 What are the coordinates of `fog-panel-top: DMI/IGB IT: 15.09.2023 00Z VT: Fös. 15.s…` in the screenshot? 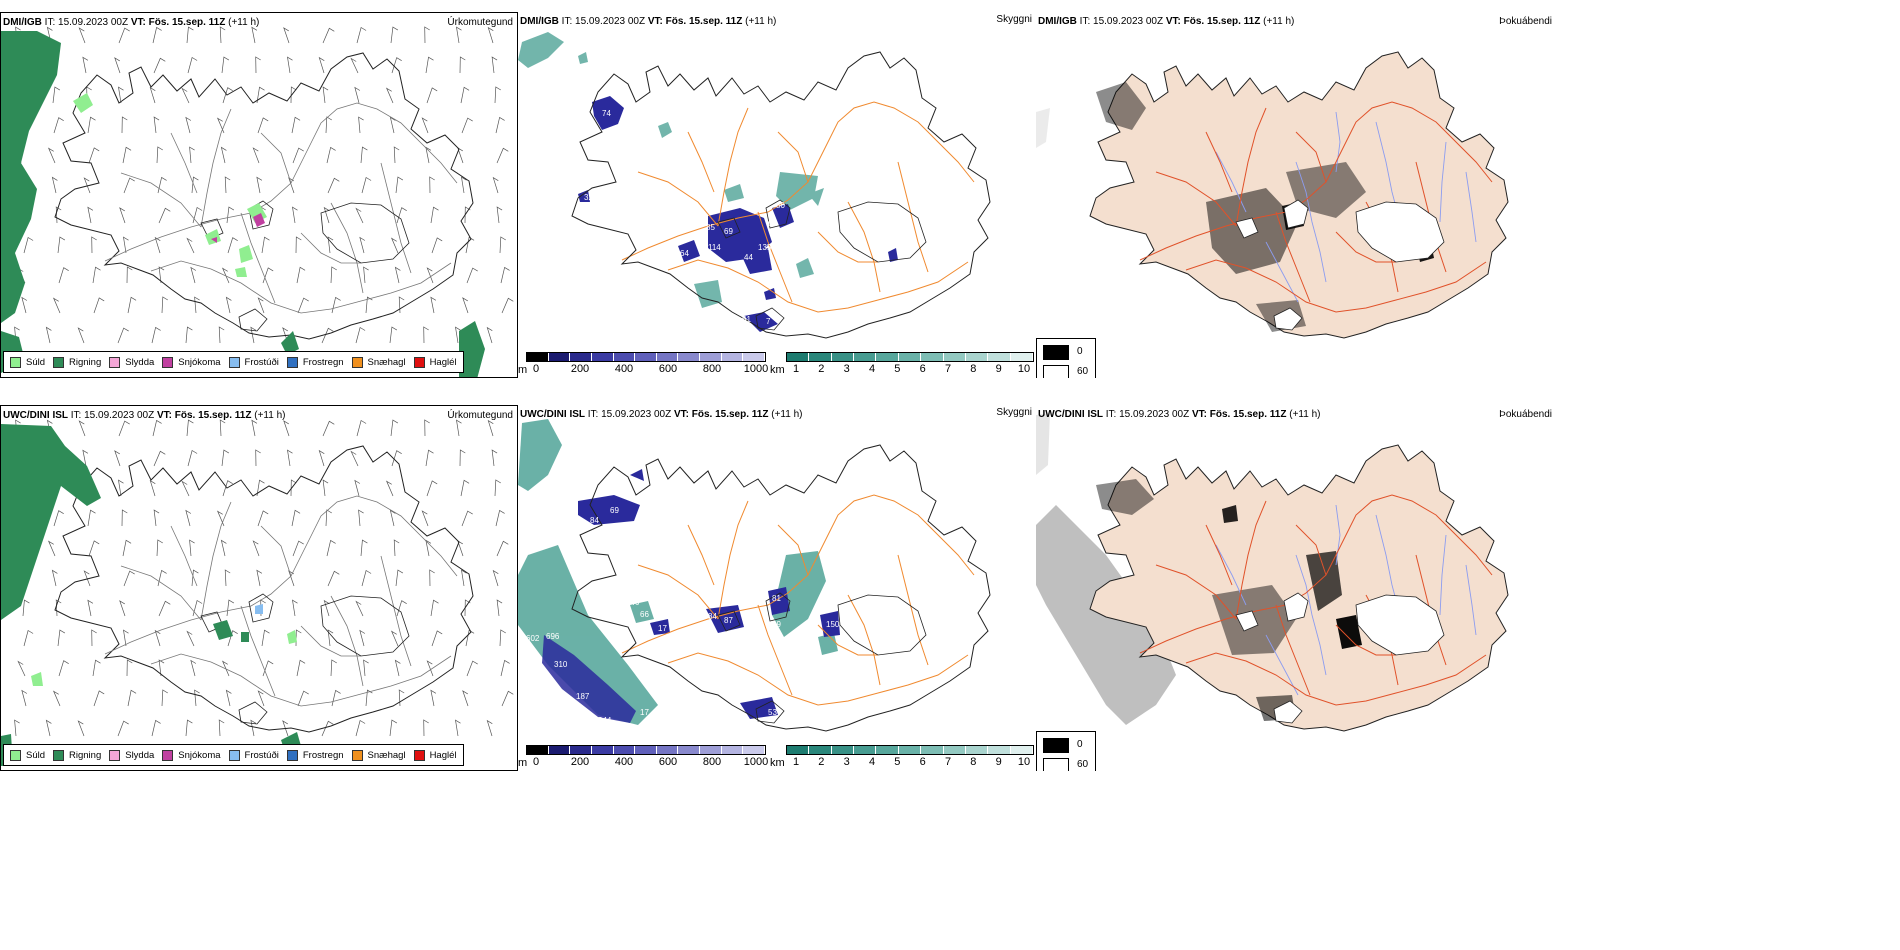 It's located at (1296, 195).